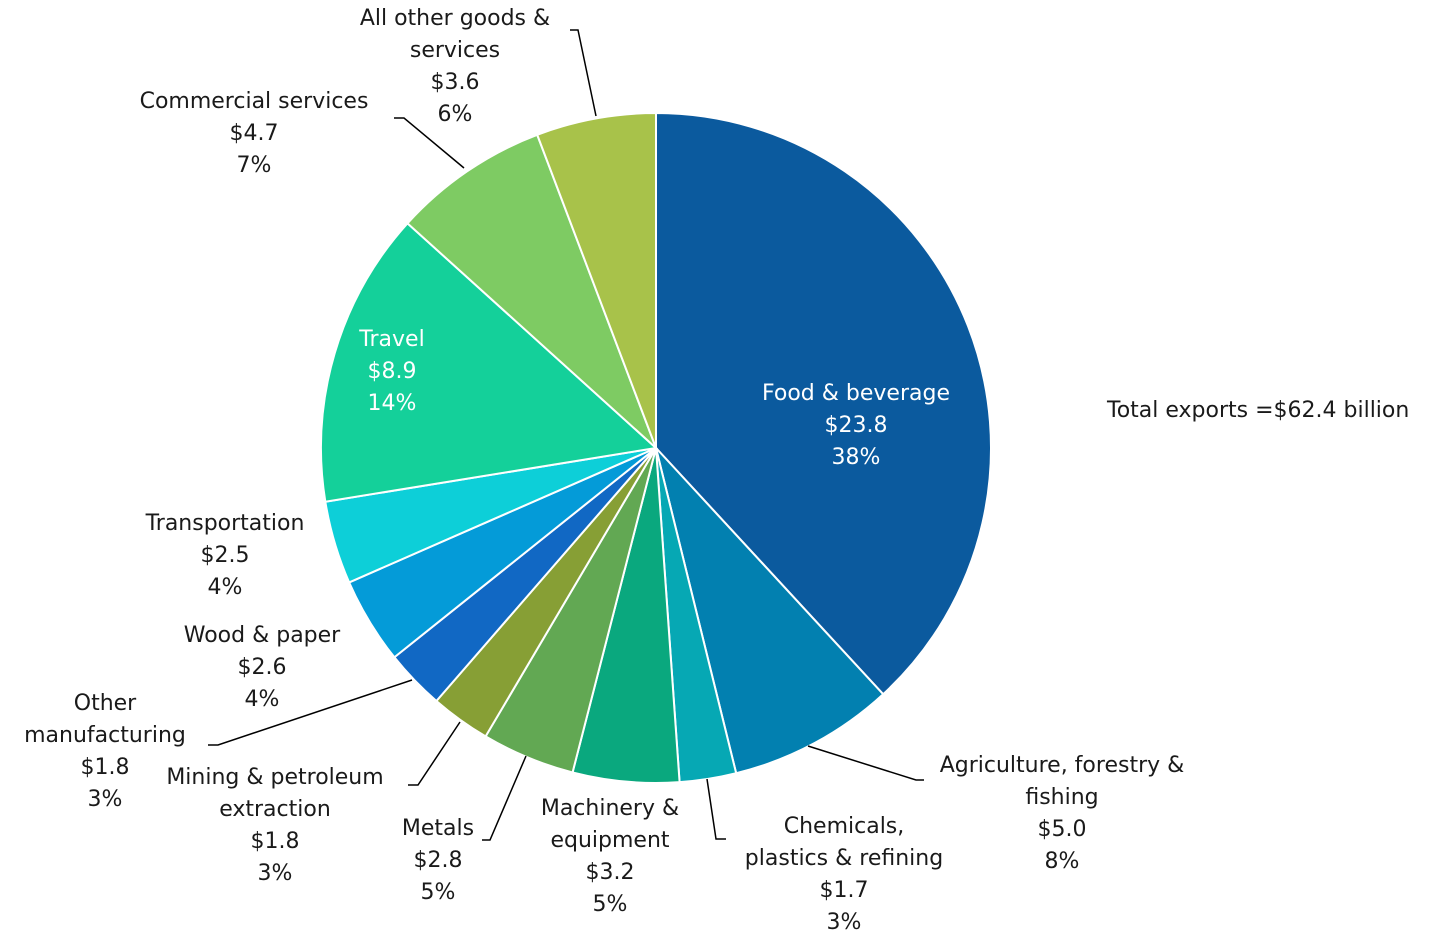 The width and height of the screenshot is (1440, 944). Describe the element at coordinates (844, 890) in the screenshot. I see `slice-value: $1.7` at that location.